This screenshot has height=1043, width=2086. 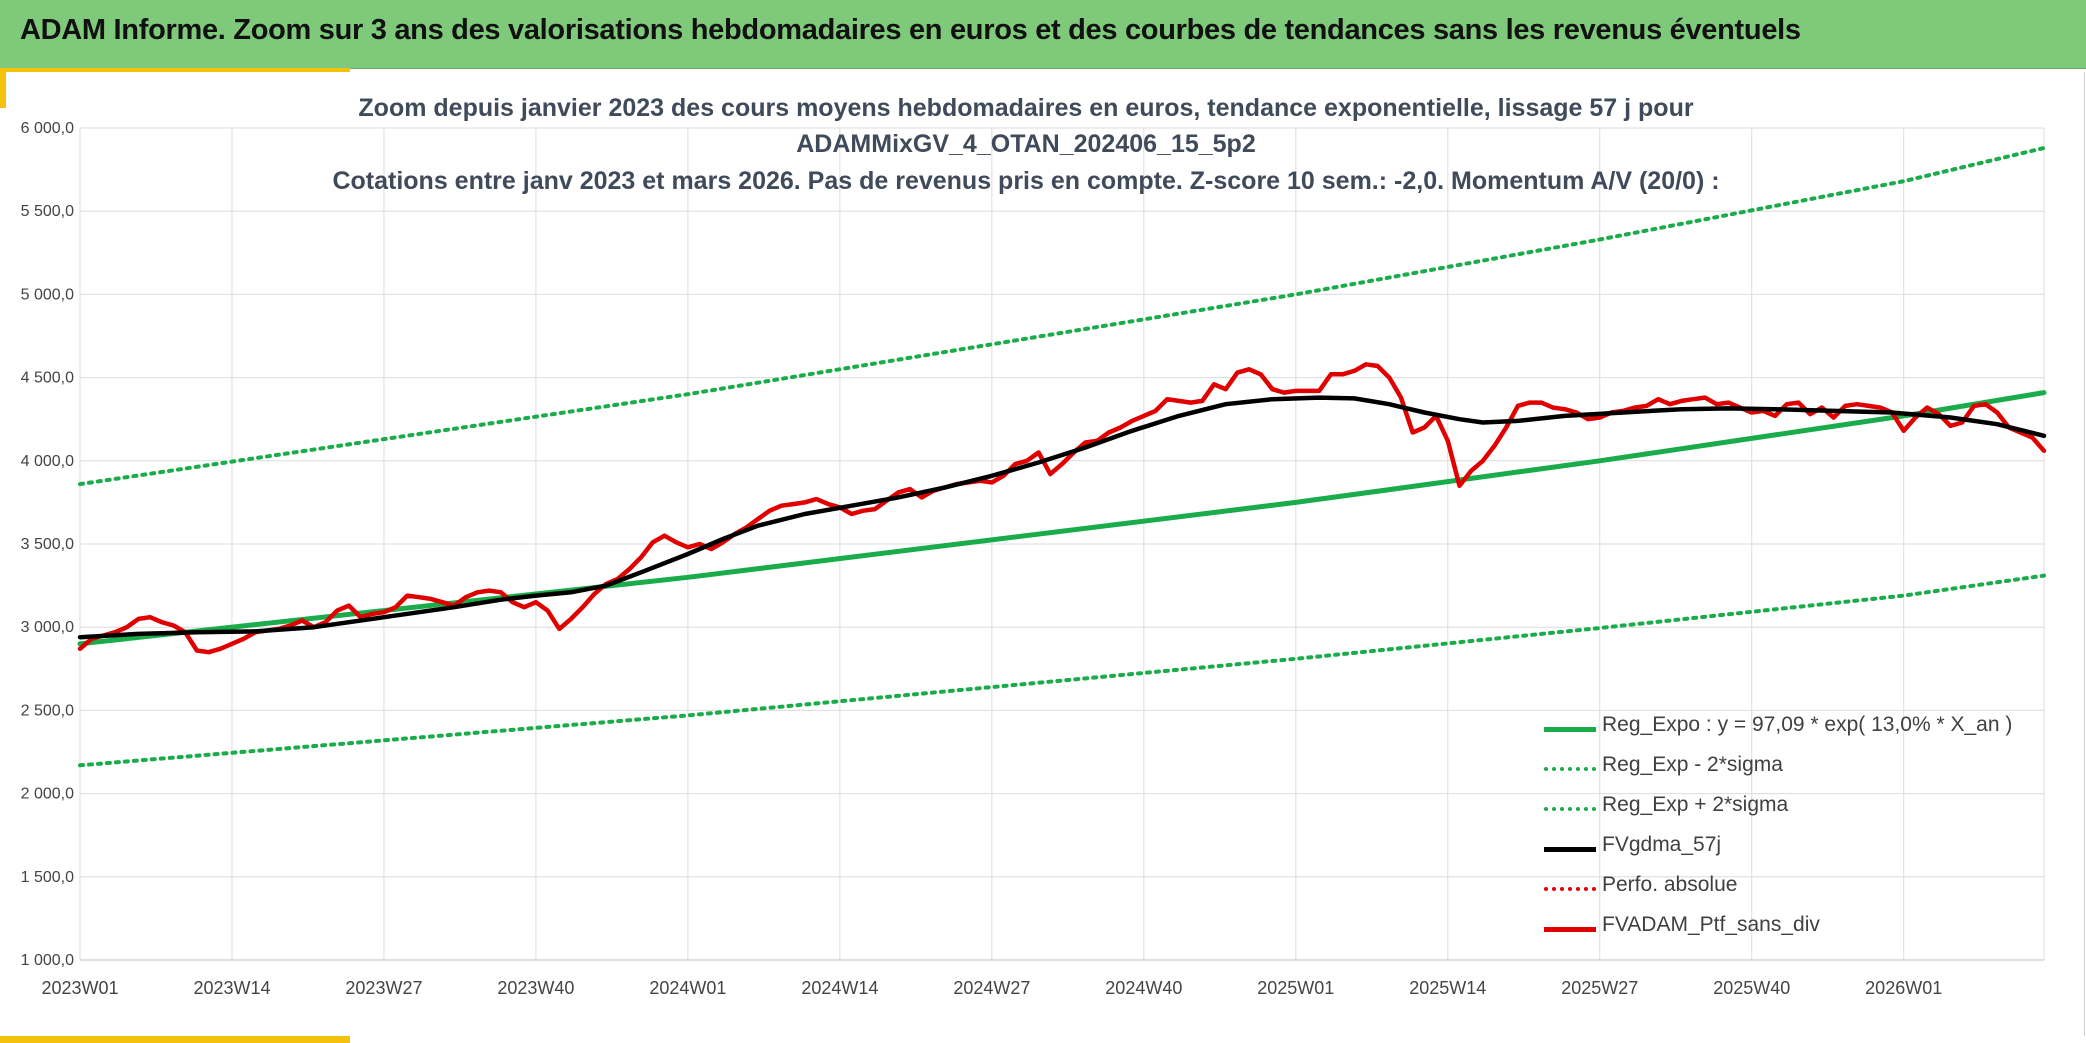 I want to click on x-tick-label: 2024W40, so click(x=1143, y=988).